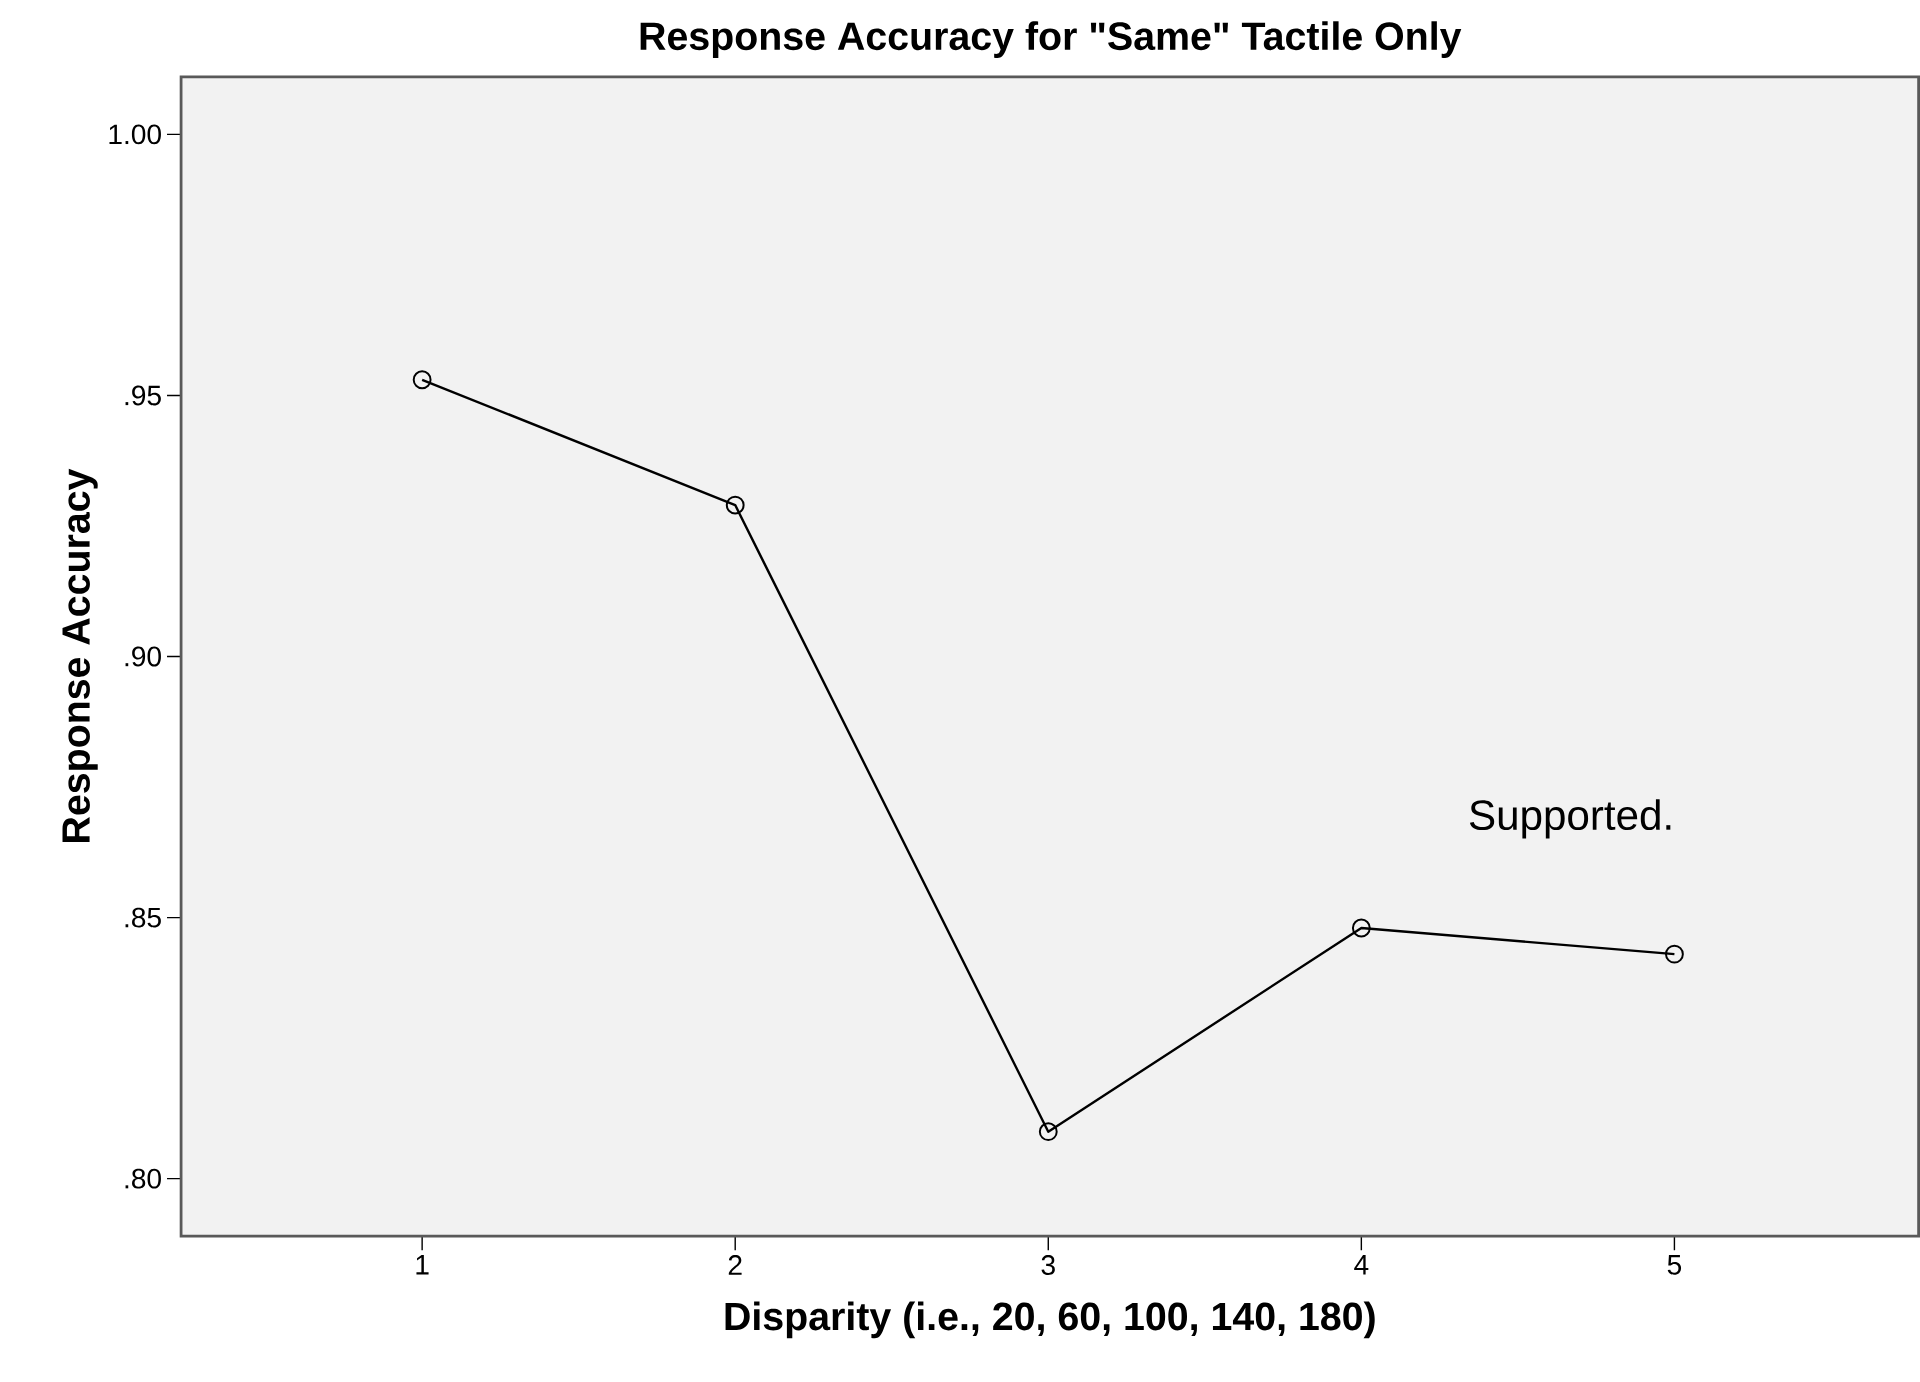 This screenshot has width=1920, height=1382. What do you see at coordinates (735, 1265) in the screenshot?
I see `x-tick-label: 2` at bounding box center [735, 1265].